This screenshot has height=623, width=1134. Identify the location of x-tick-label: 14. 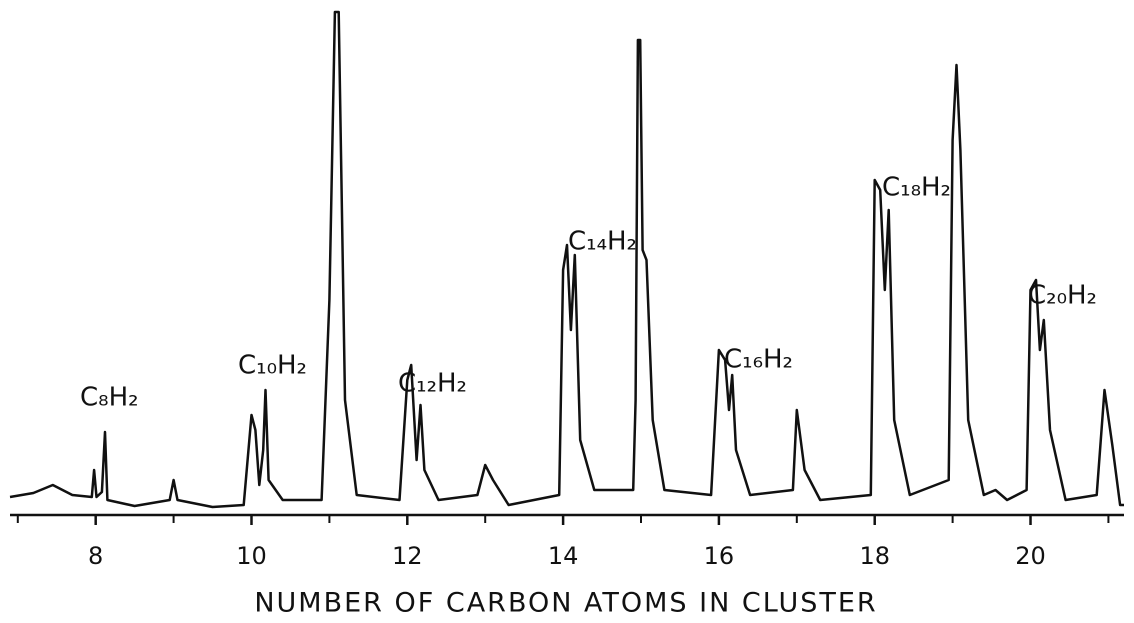
(563, 556).